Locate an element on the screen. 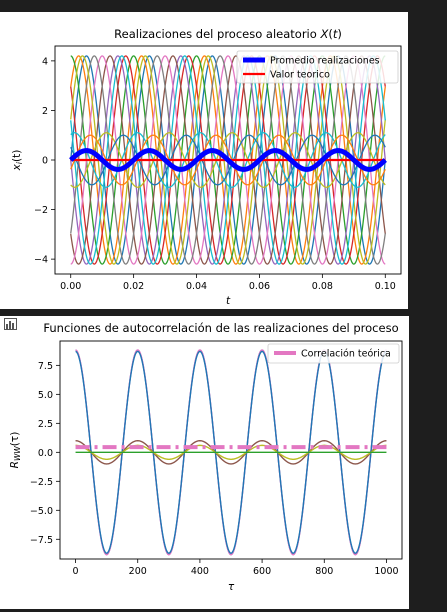 The image size is (447, 612). x-tick-label: 400 is located at coordinates (200, 571).